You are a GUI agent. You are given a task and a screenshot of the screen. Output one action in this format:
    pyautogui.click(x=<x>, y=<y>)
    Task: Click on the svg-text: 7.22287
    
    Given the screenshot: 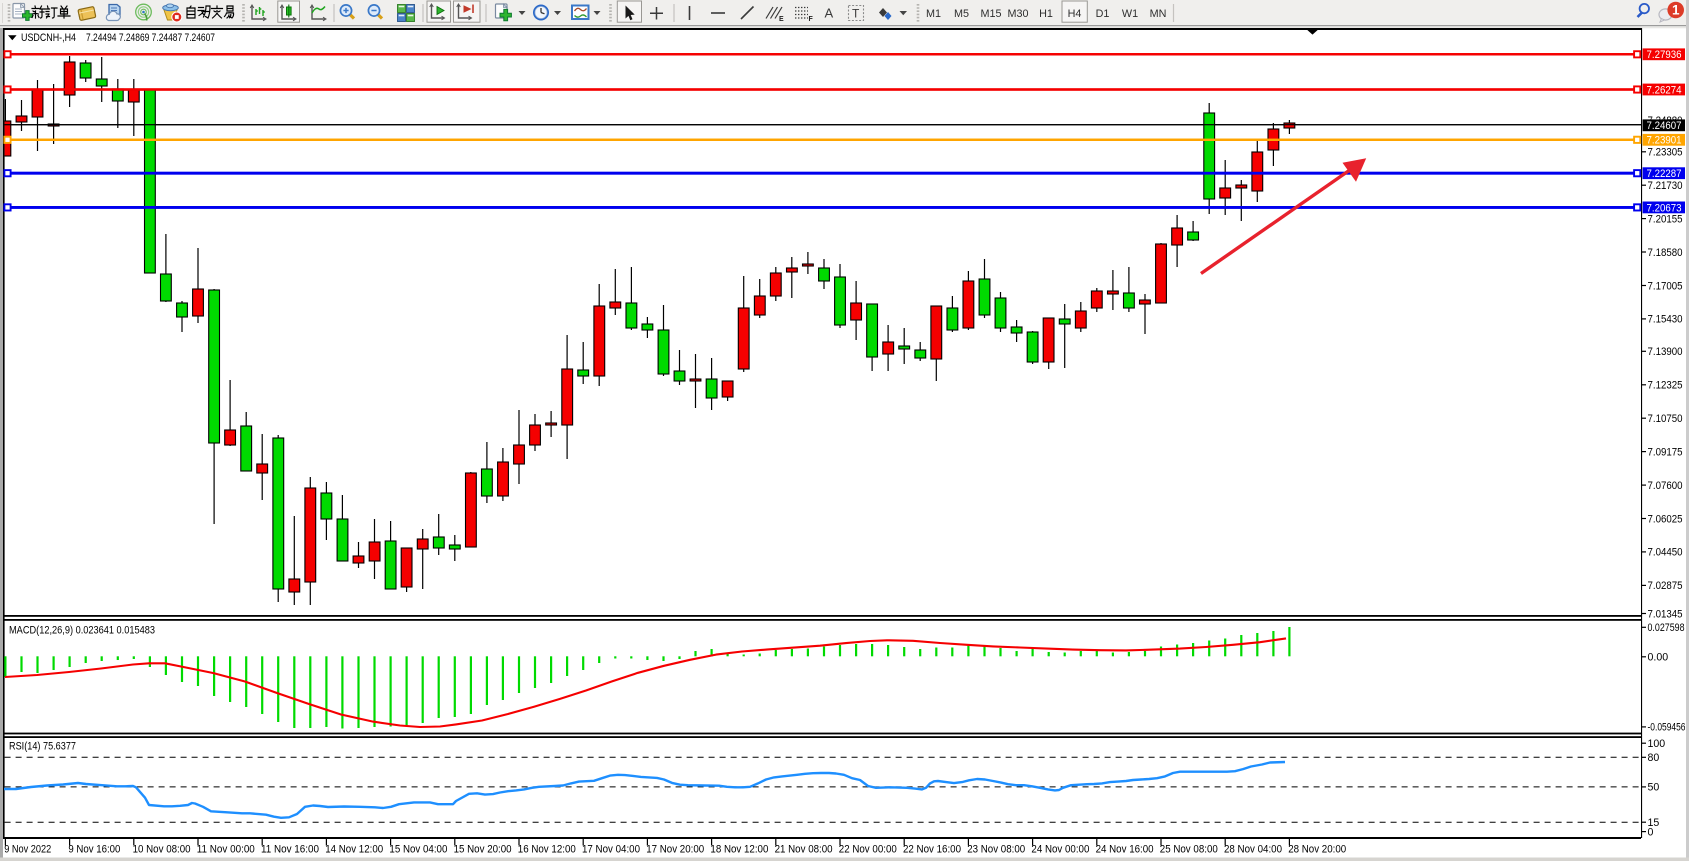 What is the action you would take?
    pyautogui.click(x=1664, y=174)
    